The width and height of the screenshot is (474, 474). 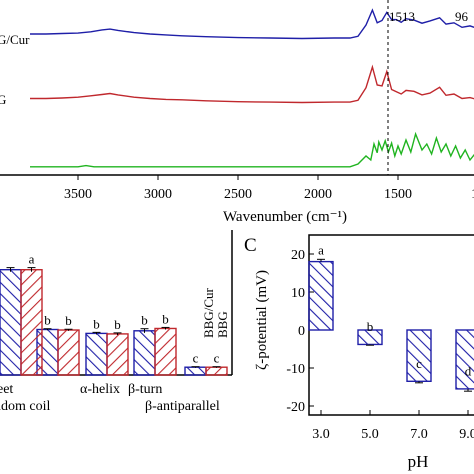 What do you see at coordinates (25, 406) in the screenshot?
I see `structure-category-label: ndom coil` at bounding box center [25, 406].